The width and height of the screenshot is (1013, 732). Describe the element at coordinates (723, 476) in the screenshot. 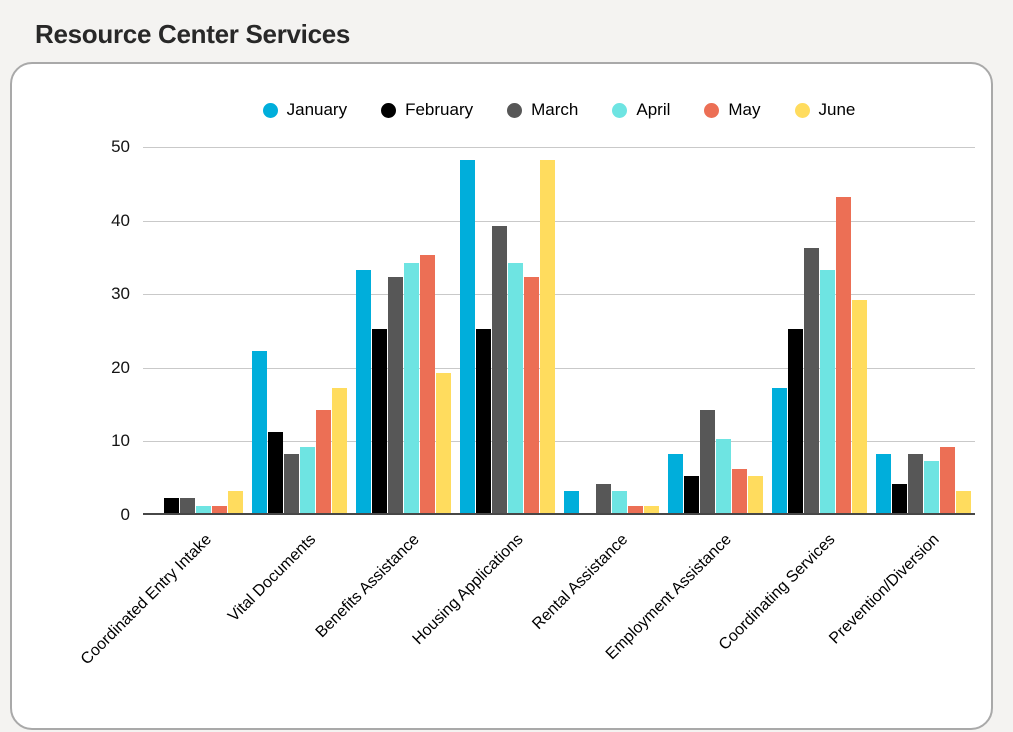

I see `bar-april-employment-assistance` at that location.